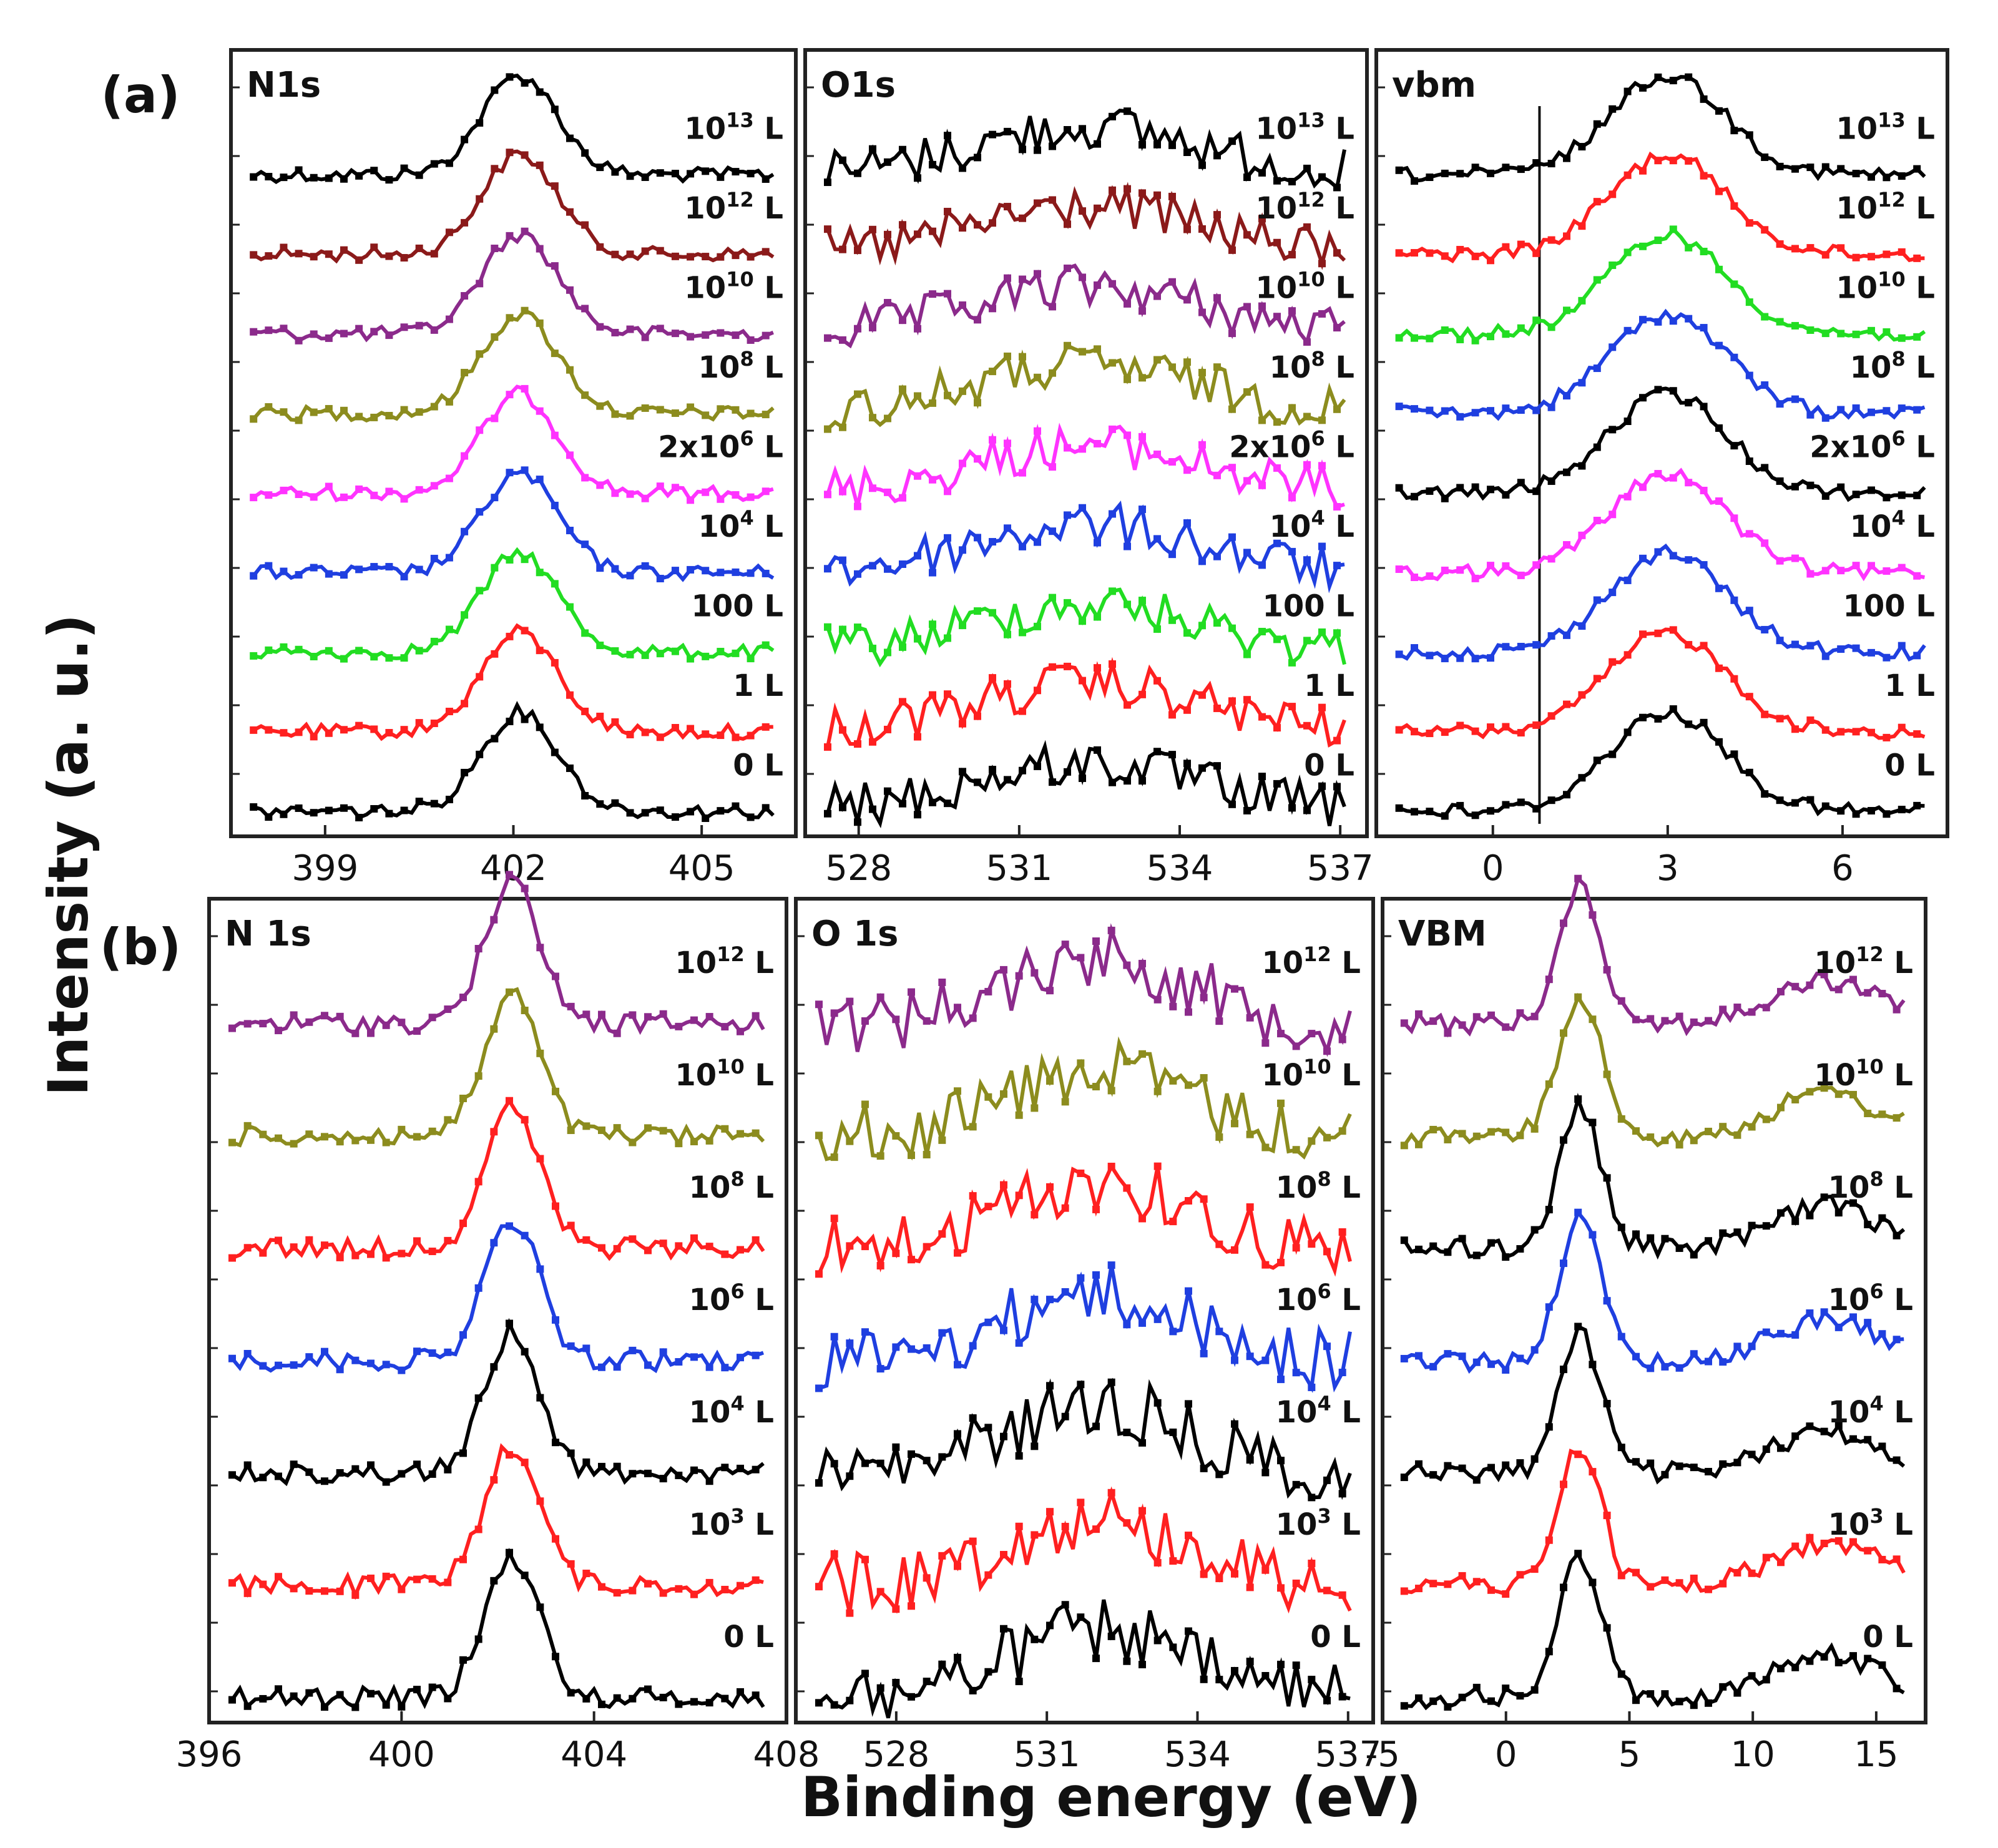  Describe the element at coordinates (732, 1411) in the screenshot. I see `curve-label: 104 L` at that location.